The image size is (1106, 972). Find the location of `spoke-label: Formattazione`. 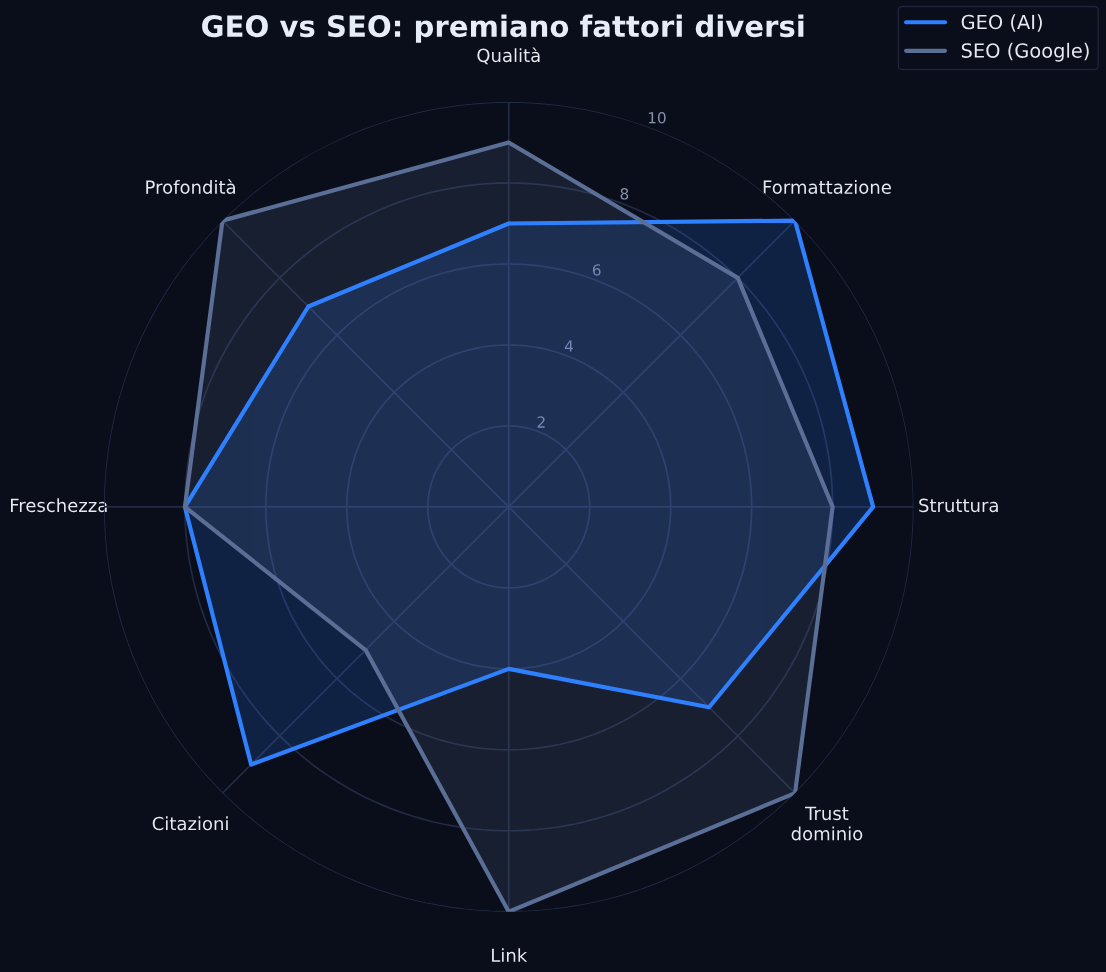

spoke-label: Formattazione is located at coordinates (827, 186).